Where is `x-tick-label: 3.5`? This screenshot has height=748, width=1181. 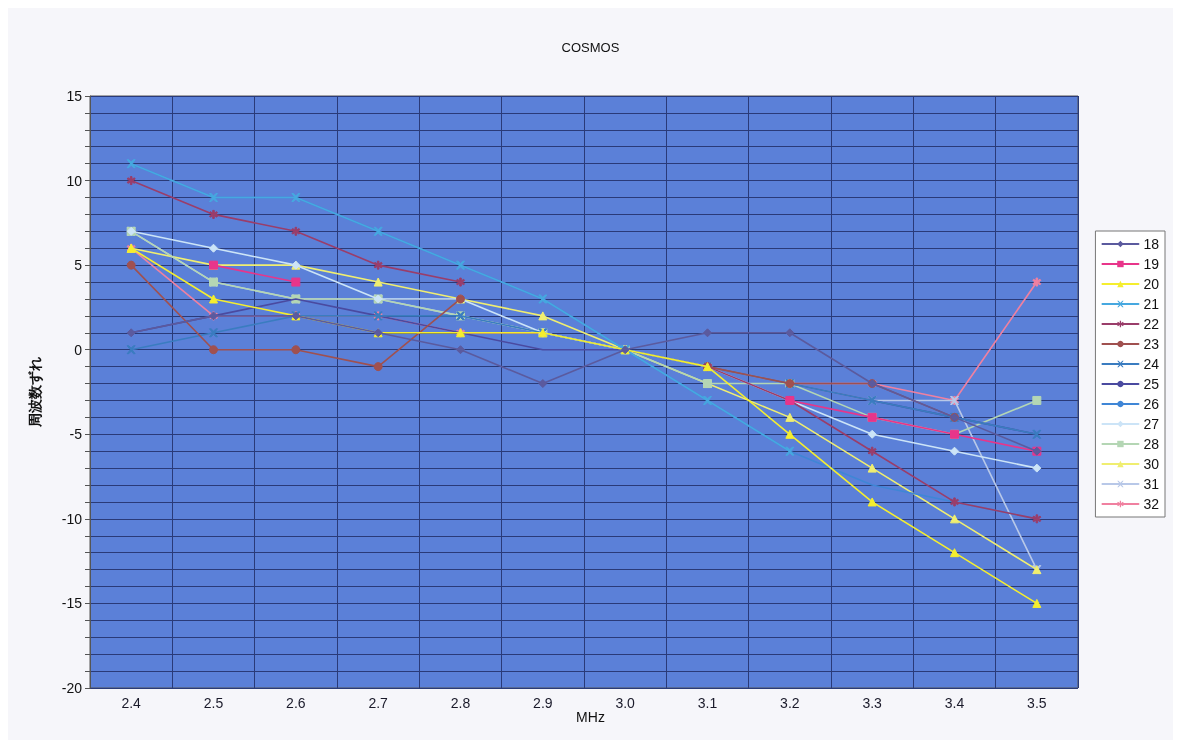 x-tick-label: 3.5 is located at coordinates (1037, 703).